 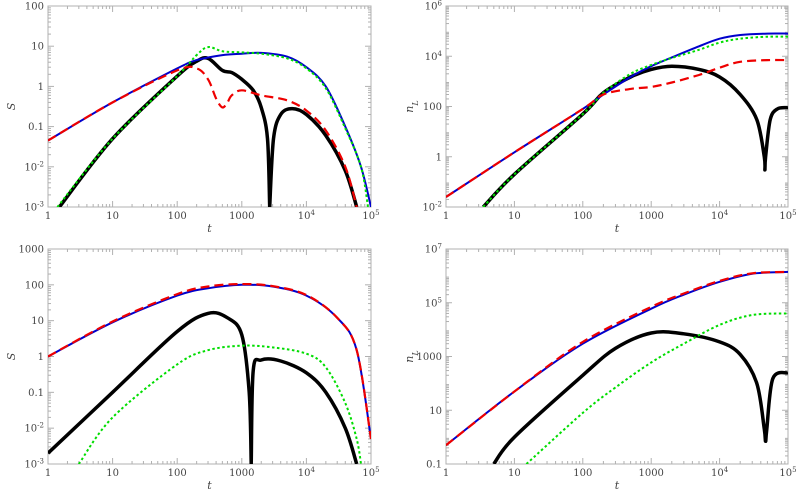 I want to click on y-tick-label: 10⁷, so click(x=433, y=249).